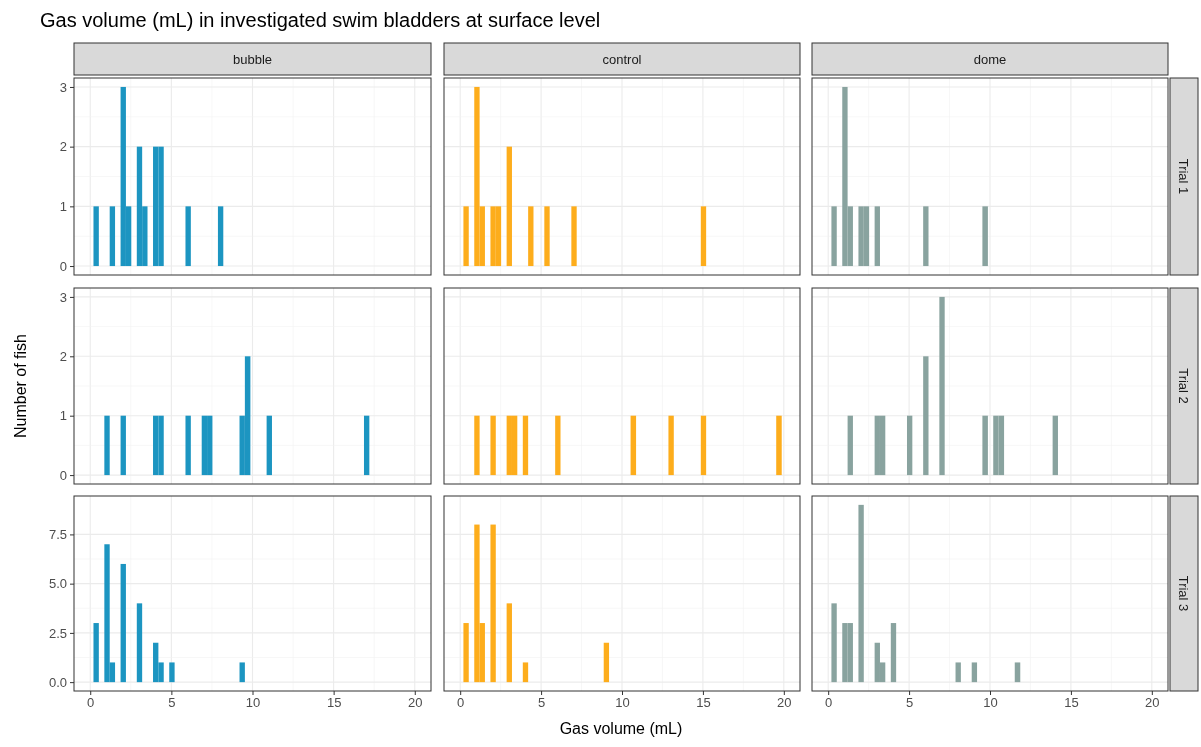 This screenshot has width=1201, height=747. What do you see at coordinates (57, 535) in the screenshot?
I see `y-tick-label: 7.5` at bounding box center [57, 535].